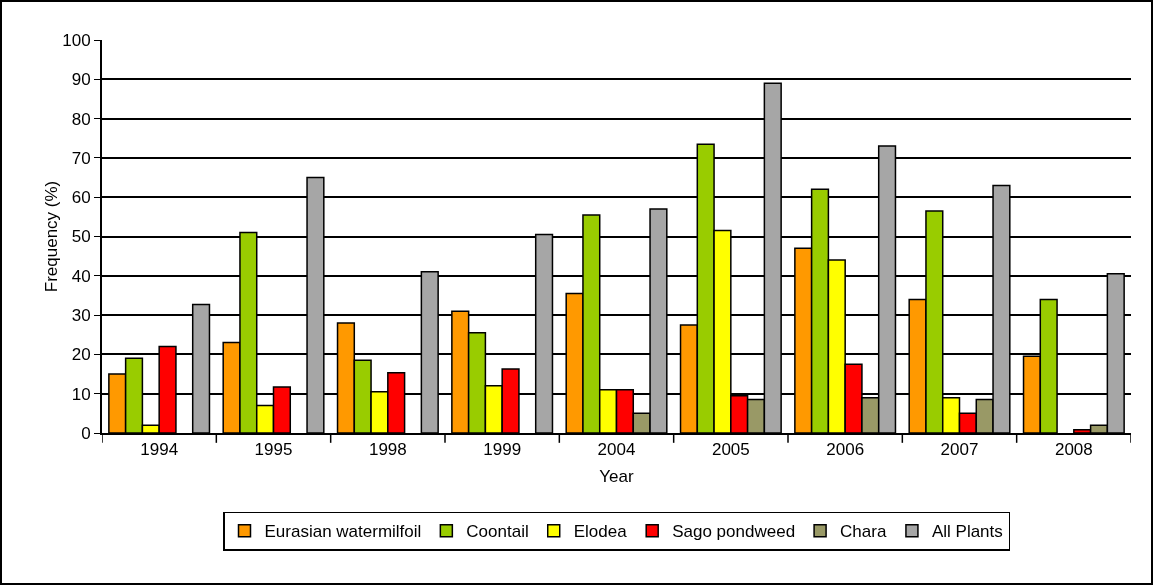 This screenshot has width=1153, height=585. I want to click on y-tick-label: 10, so click(81, 394).